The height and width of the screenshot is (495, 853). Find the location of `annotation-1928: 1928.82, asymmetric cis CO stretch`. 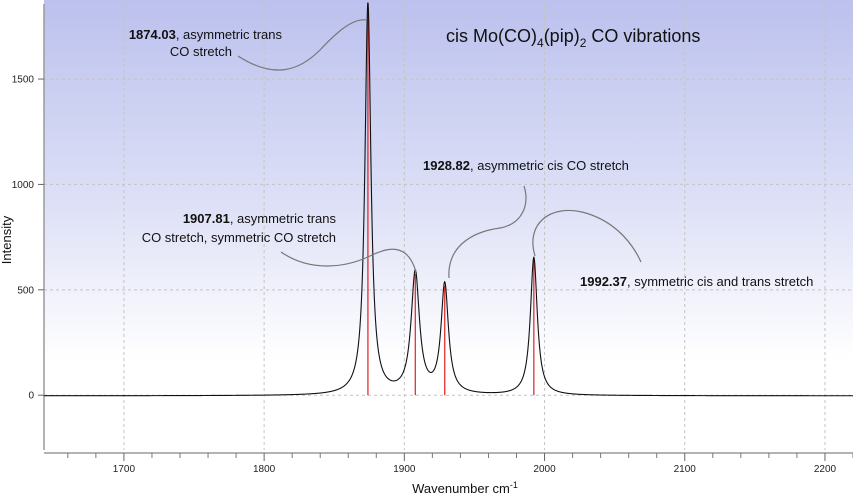

annotation-1928: 1928.82, asymmetric cis CO stretch is located at coordinates (526, 165).